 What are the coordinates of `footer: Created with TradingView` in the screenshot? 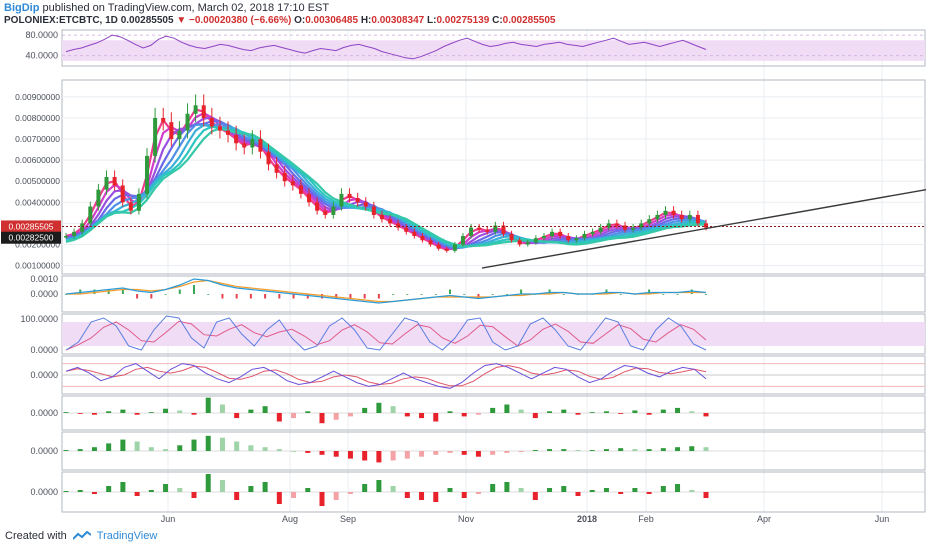 It's located at (81, 536).